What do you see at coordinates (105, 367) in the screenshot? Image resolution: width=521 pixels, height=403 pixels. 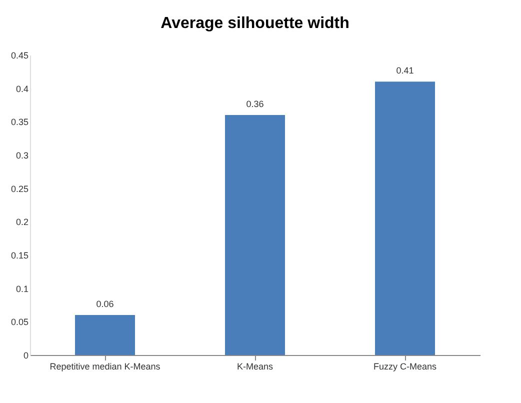 I see `x-tick-label: Repetitive median K-Means` at bounding box center [105, 367].